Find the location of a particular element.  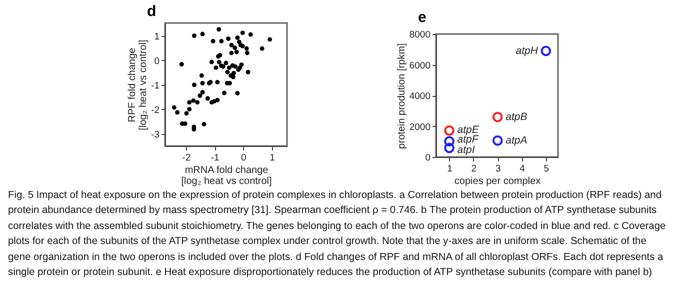

annotation: atpH is located at coordinates (527, 50).